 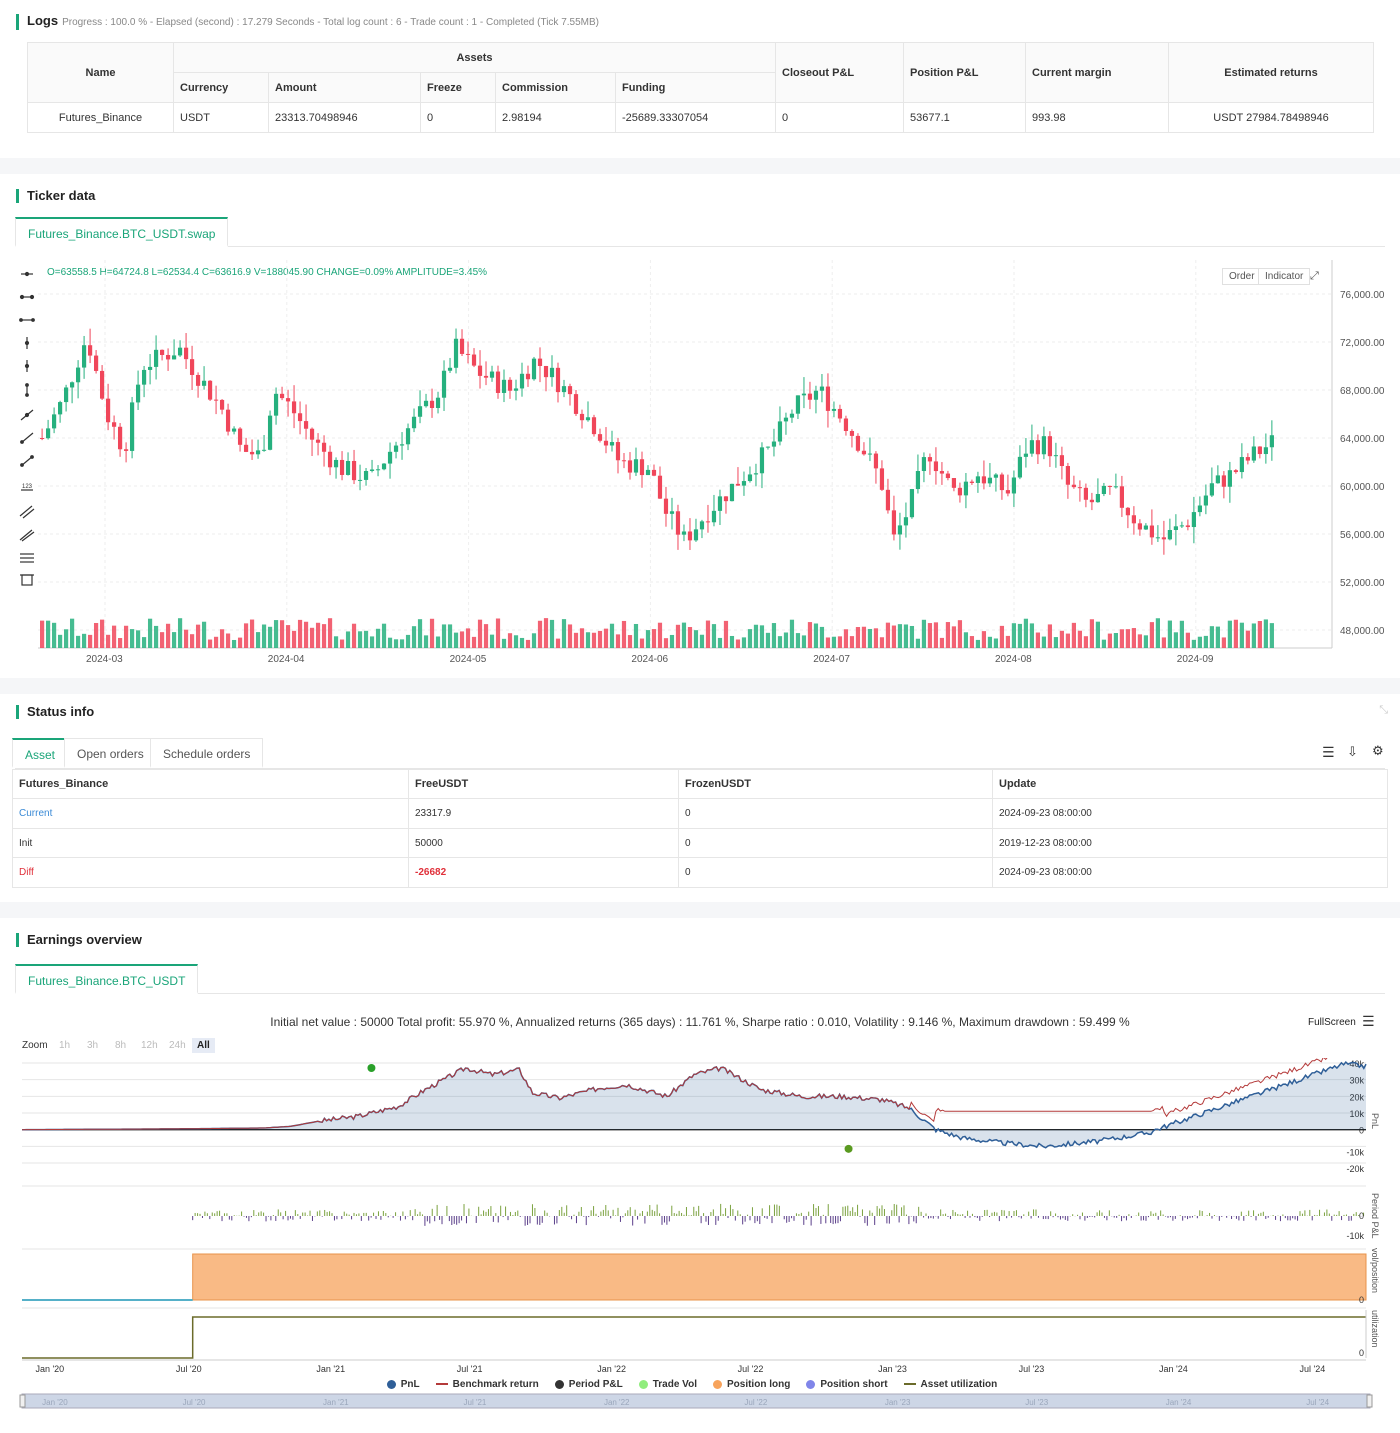 What do you see at coordinates (403, 1384) in the screenshot?
I see `legend-item: PnL` at bounding box center [403, 1384].